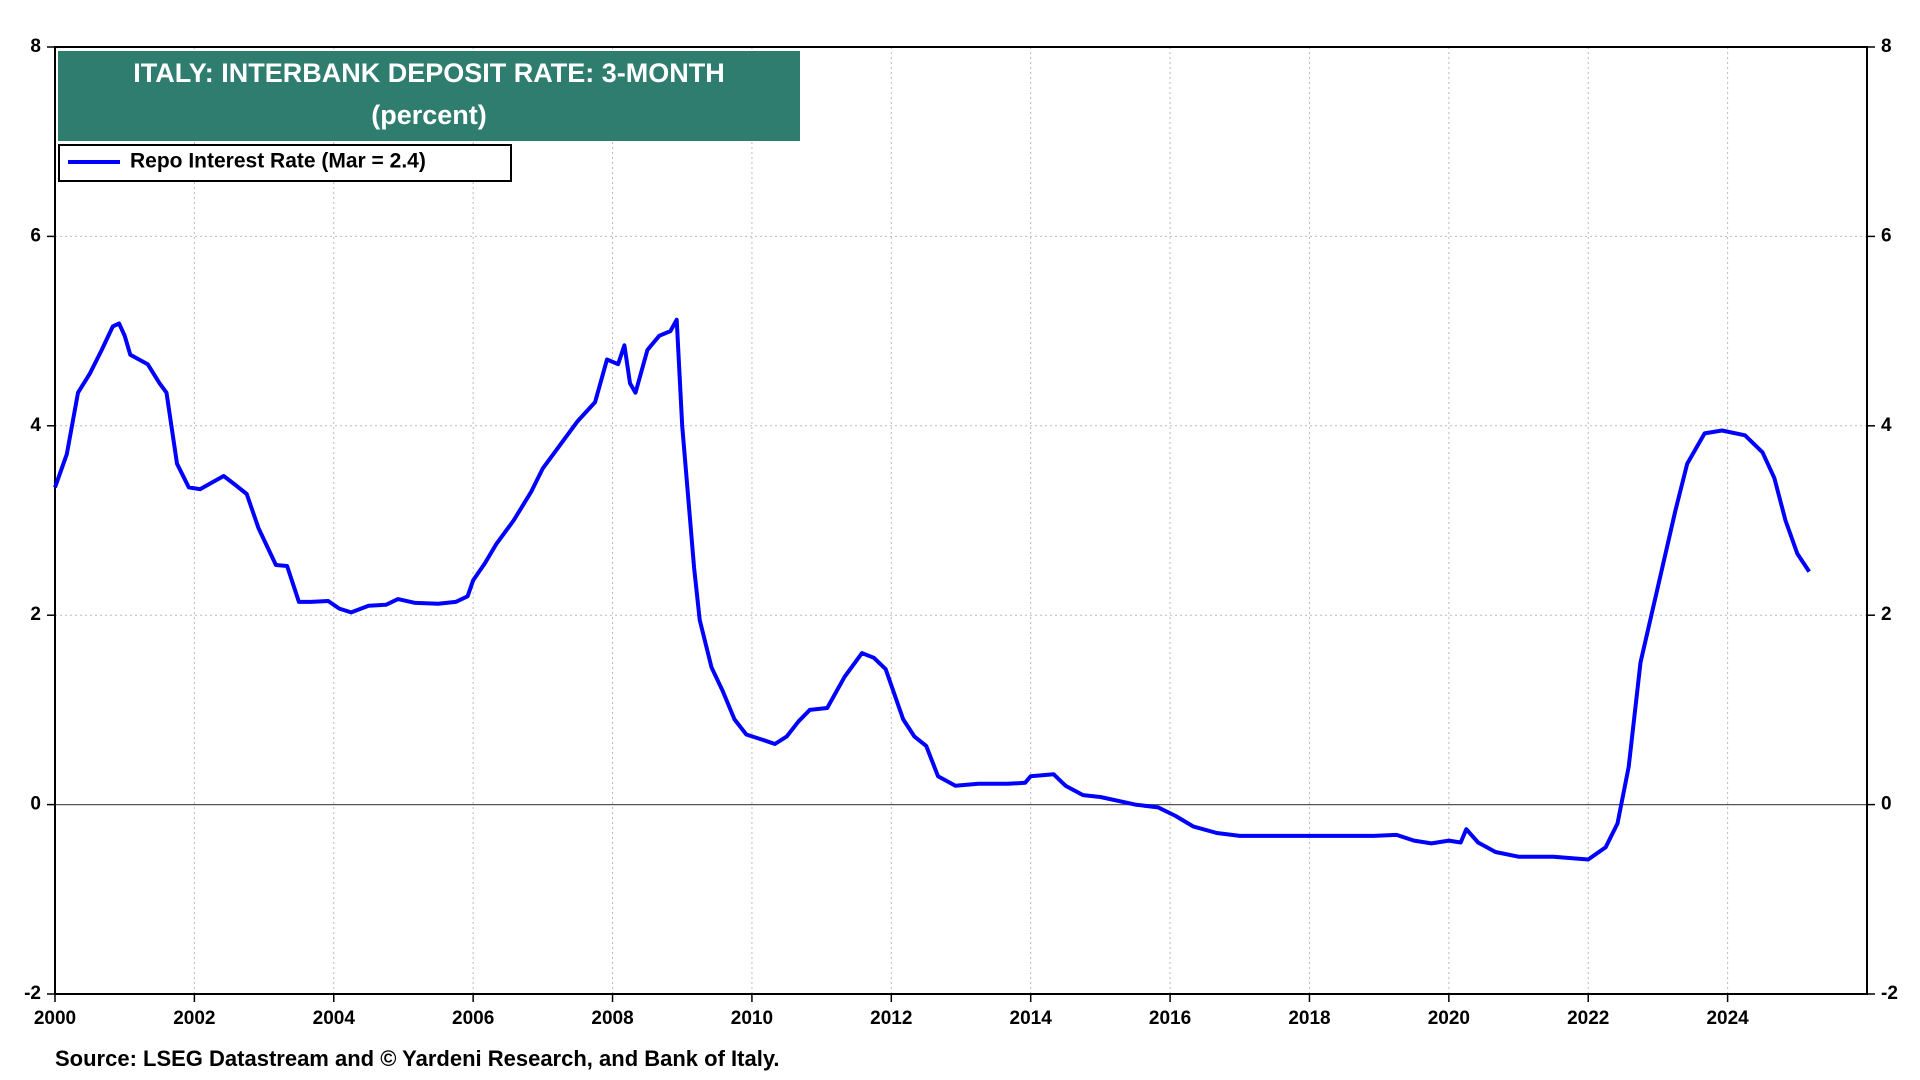  Describe the element at coordinates (35, 804) in the screenshot. I see `y-tick-label: 0` at that location.